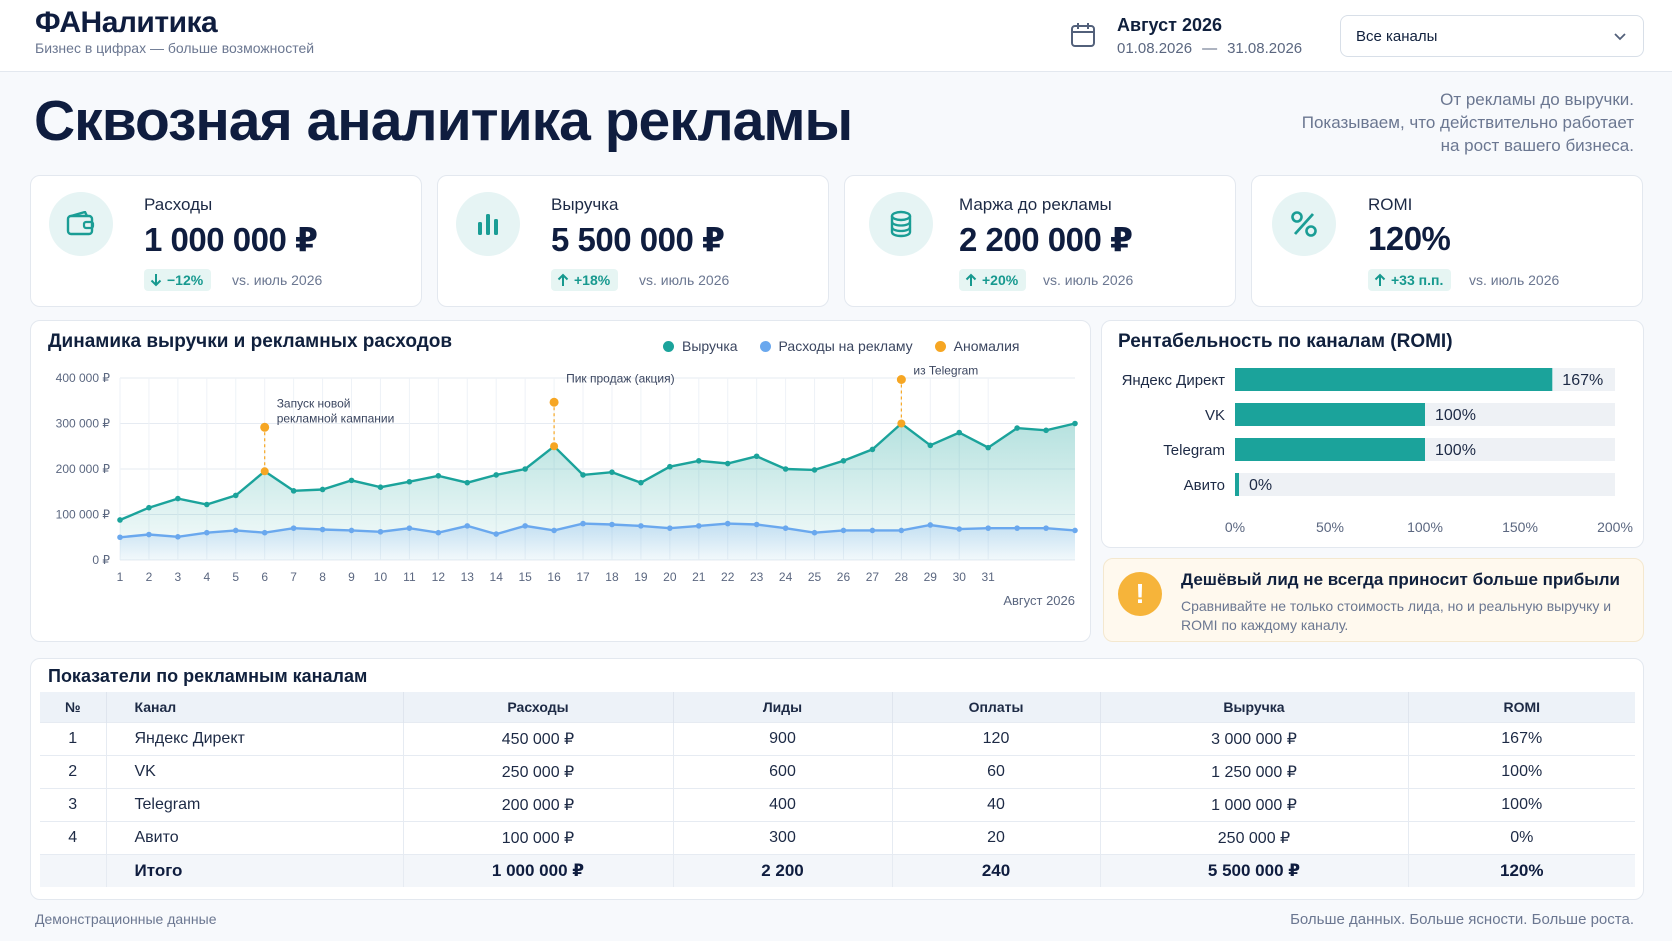 This screenshot has width=1672, height=941. What do you see at coordinates (1492, 36) in the screenshot?
I see `channel-select: Все каналы` at bounding box center [1492, 36].